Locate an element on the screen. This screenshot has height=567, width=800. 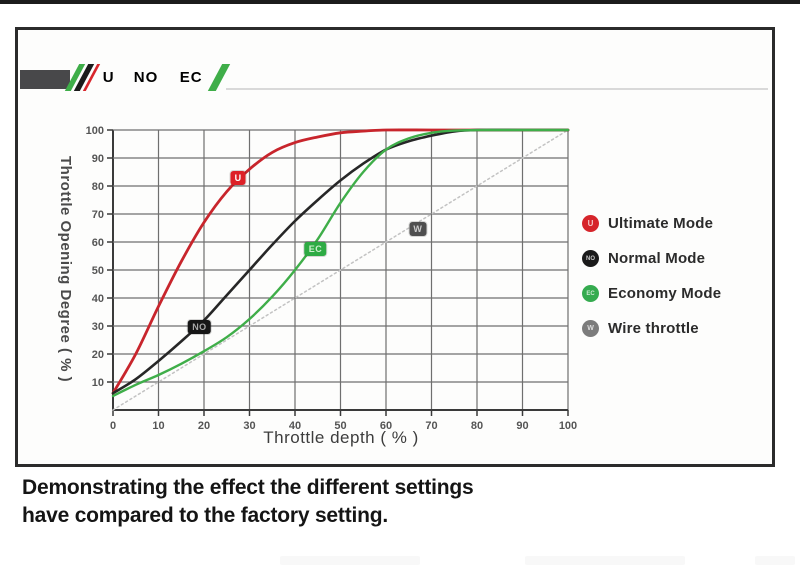
x-axis-label: Throttle depth ( % ) is located at coordinates (341, 437).